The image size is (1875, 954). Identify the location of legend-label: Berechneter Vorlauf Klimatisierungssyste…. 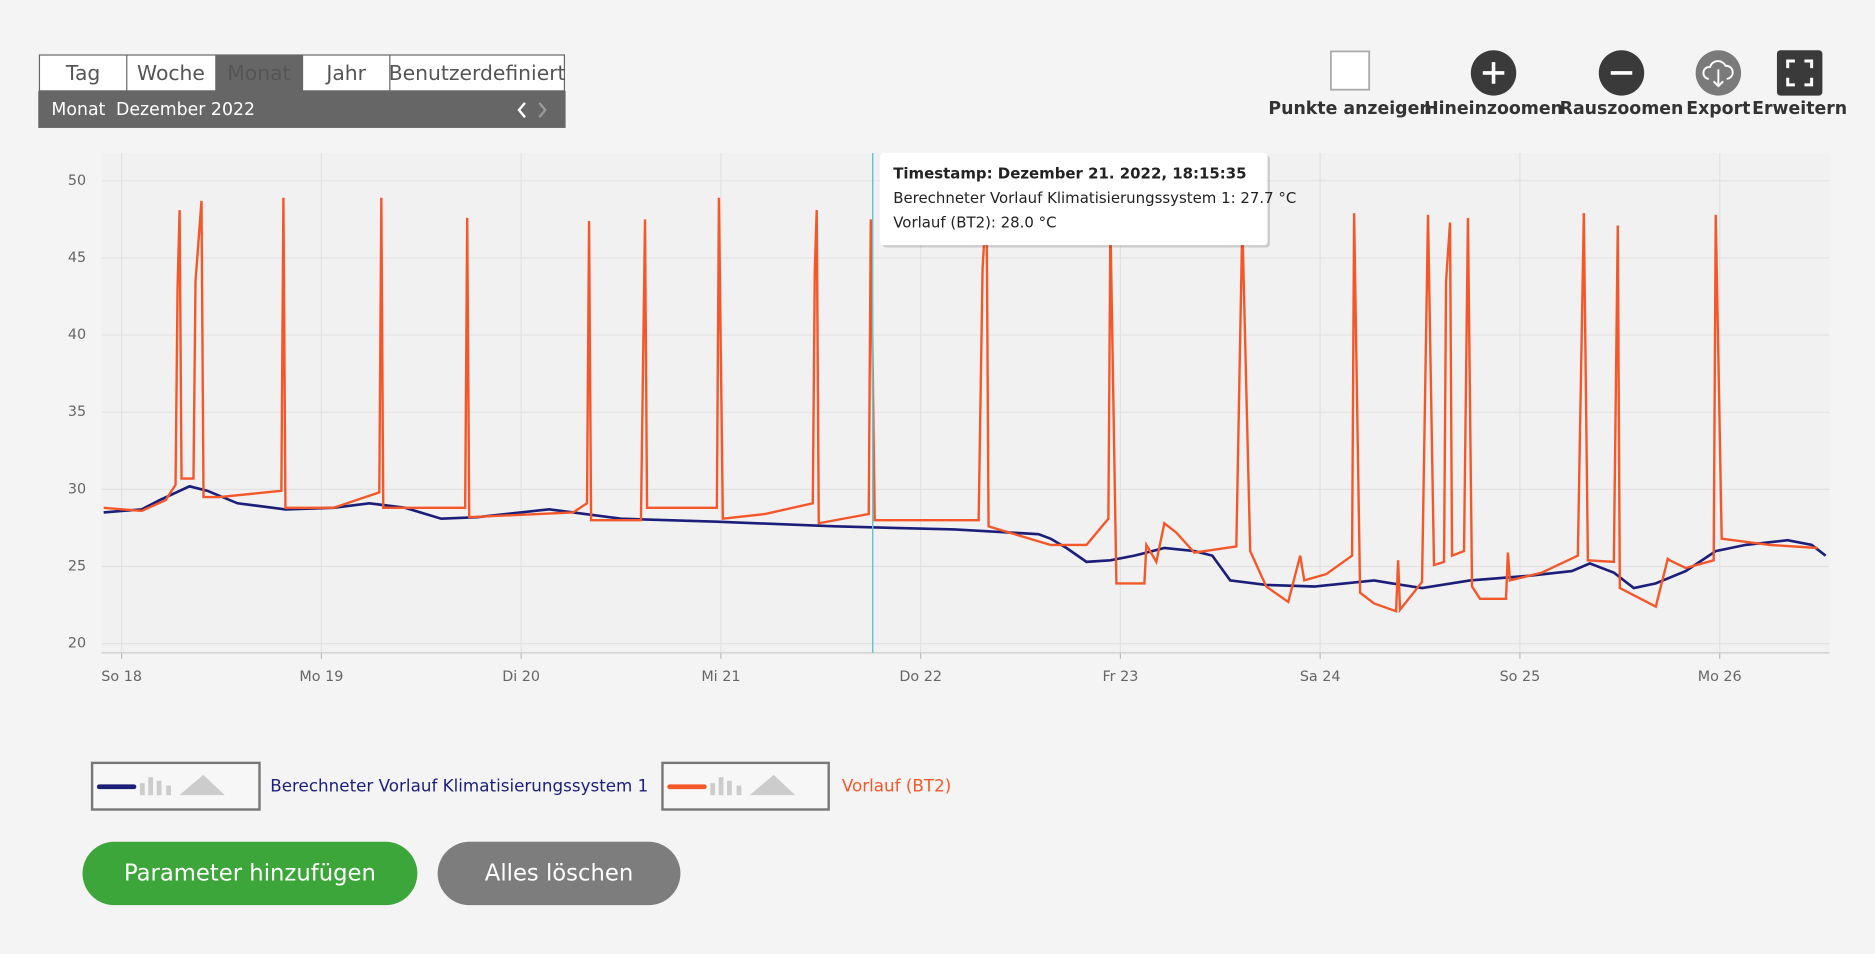
(459, 787).